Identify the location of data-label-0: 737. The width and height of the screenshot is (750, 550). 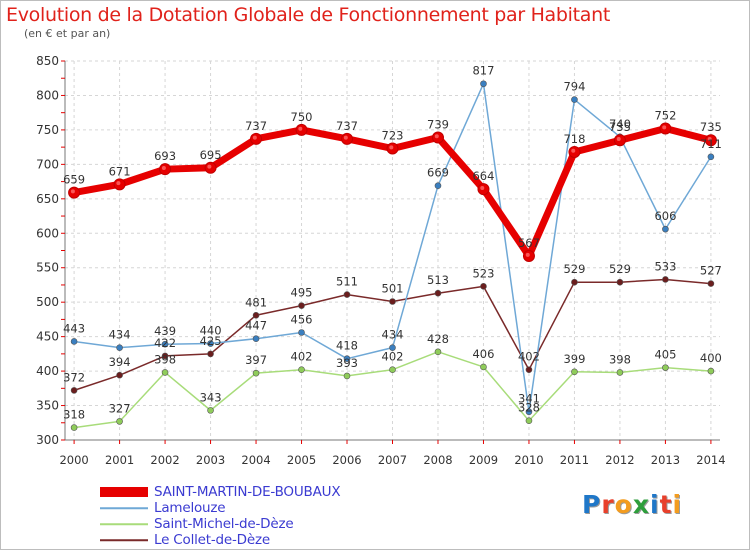
(256, 126).